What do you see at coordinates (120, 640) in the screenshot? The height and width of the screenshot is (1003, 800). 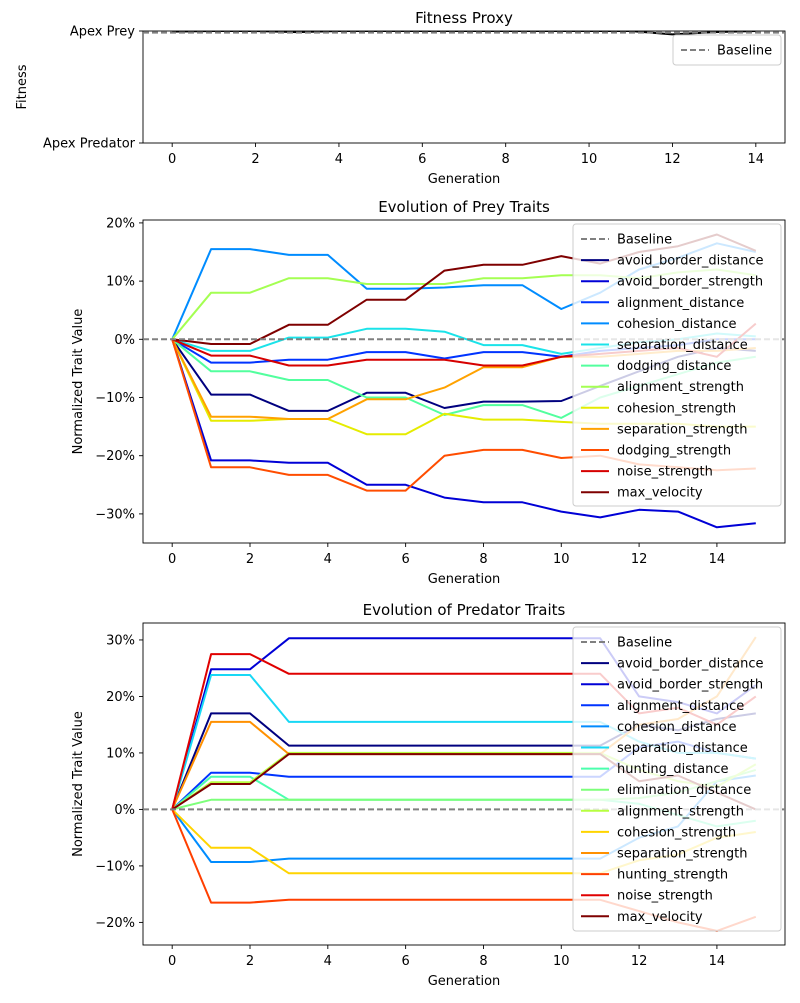 I see `y-tick-label: 30%` at bounding box center [120, 640].